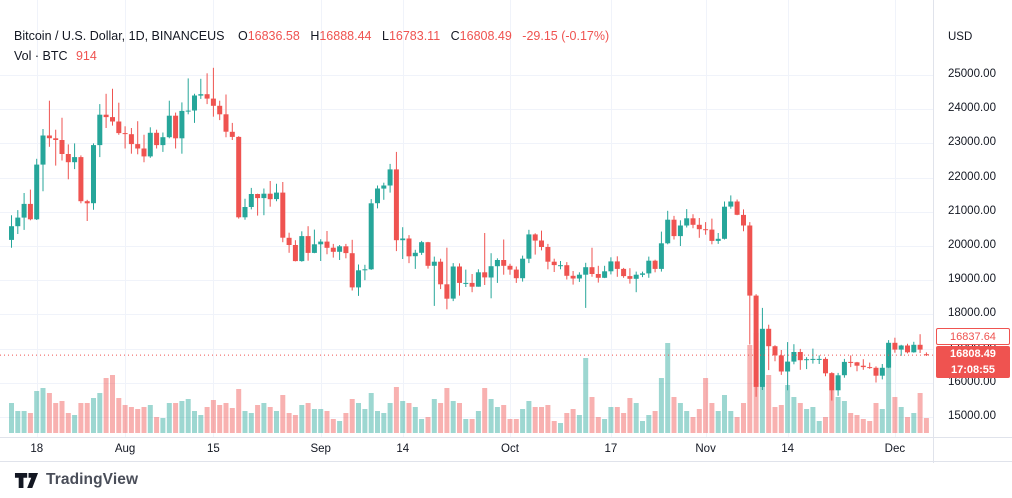  I want to click on ohlc-high: H16888.44, so click(341, 36).